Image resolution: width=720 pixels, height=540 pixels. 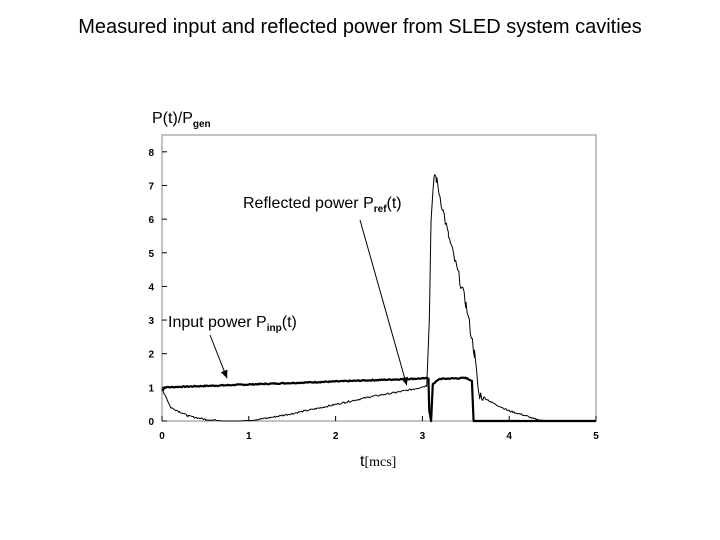 I want to click on annotation-reflected-arrowhead, so click(x=404, y=381).